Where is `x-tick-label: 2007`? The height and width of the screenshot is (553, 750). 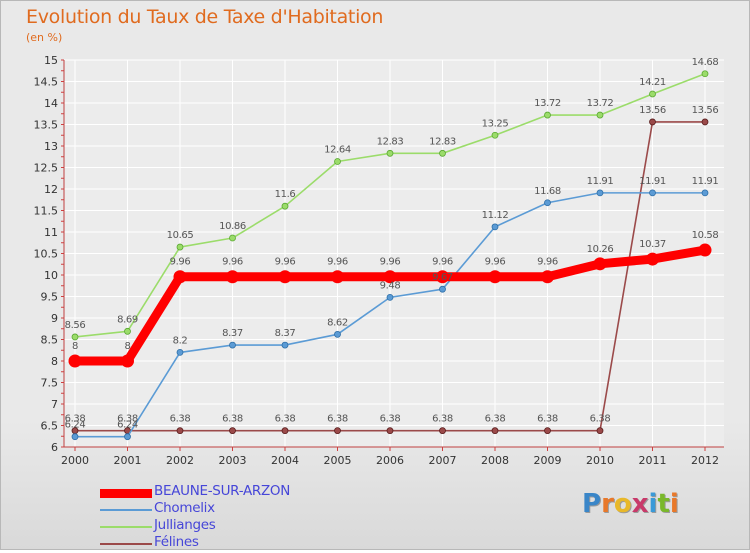 x-tick-label: 2007 is located at coordinates (443, 460).